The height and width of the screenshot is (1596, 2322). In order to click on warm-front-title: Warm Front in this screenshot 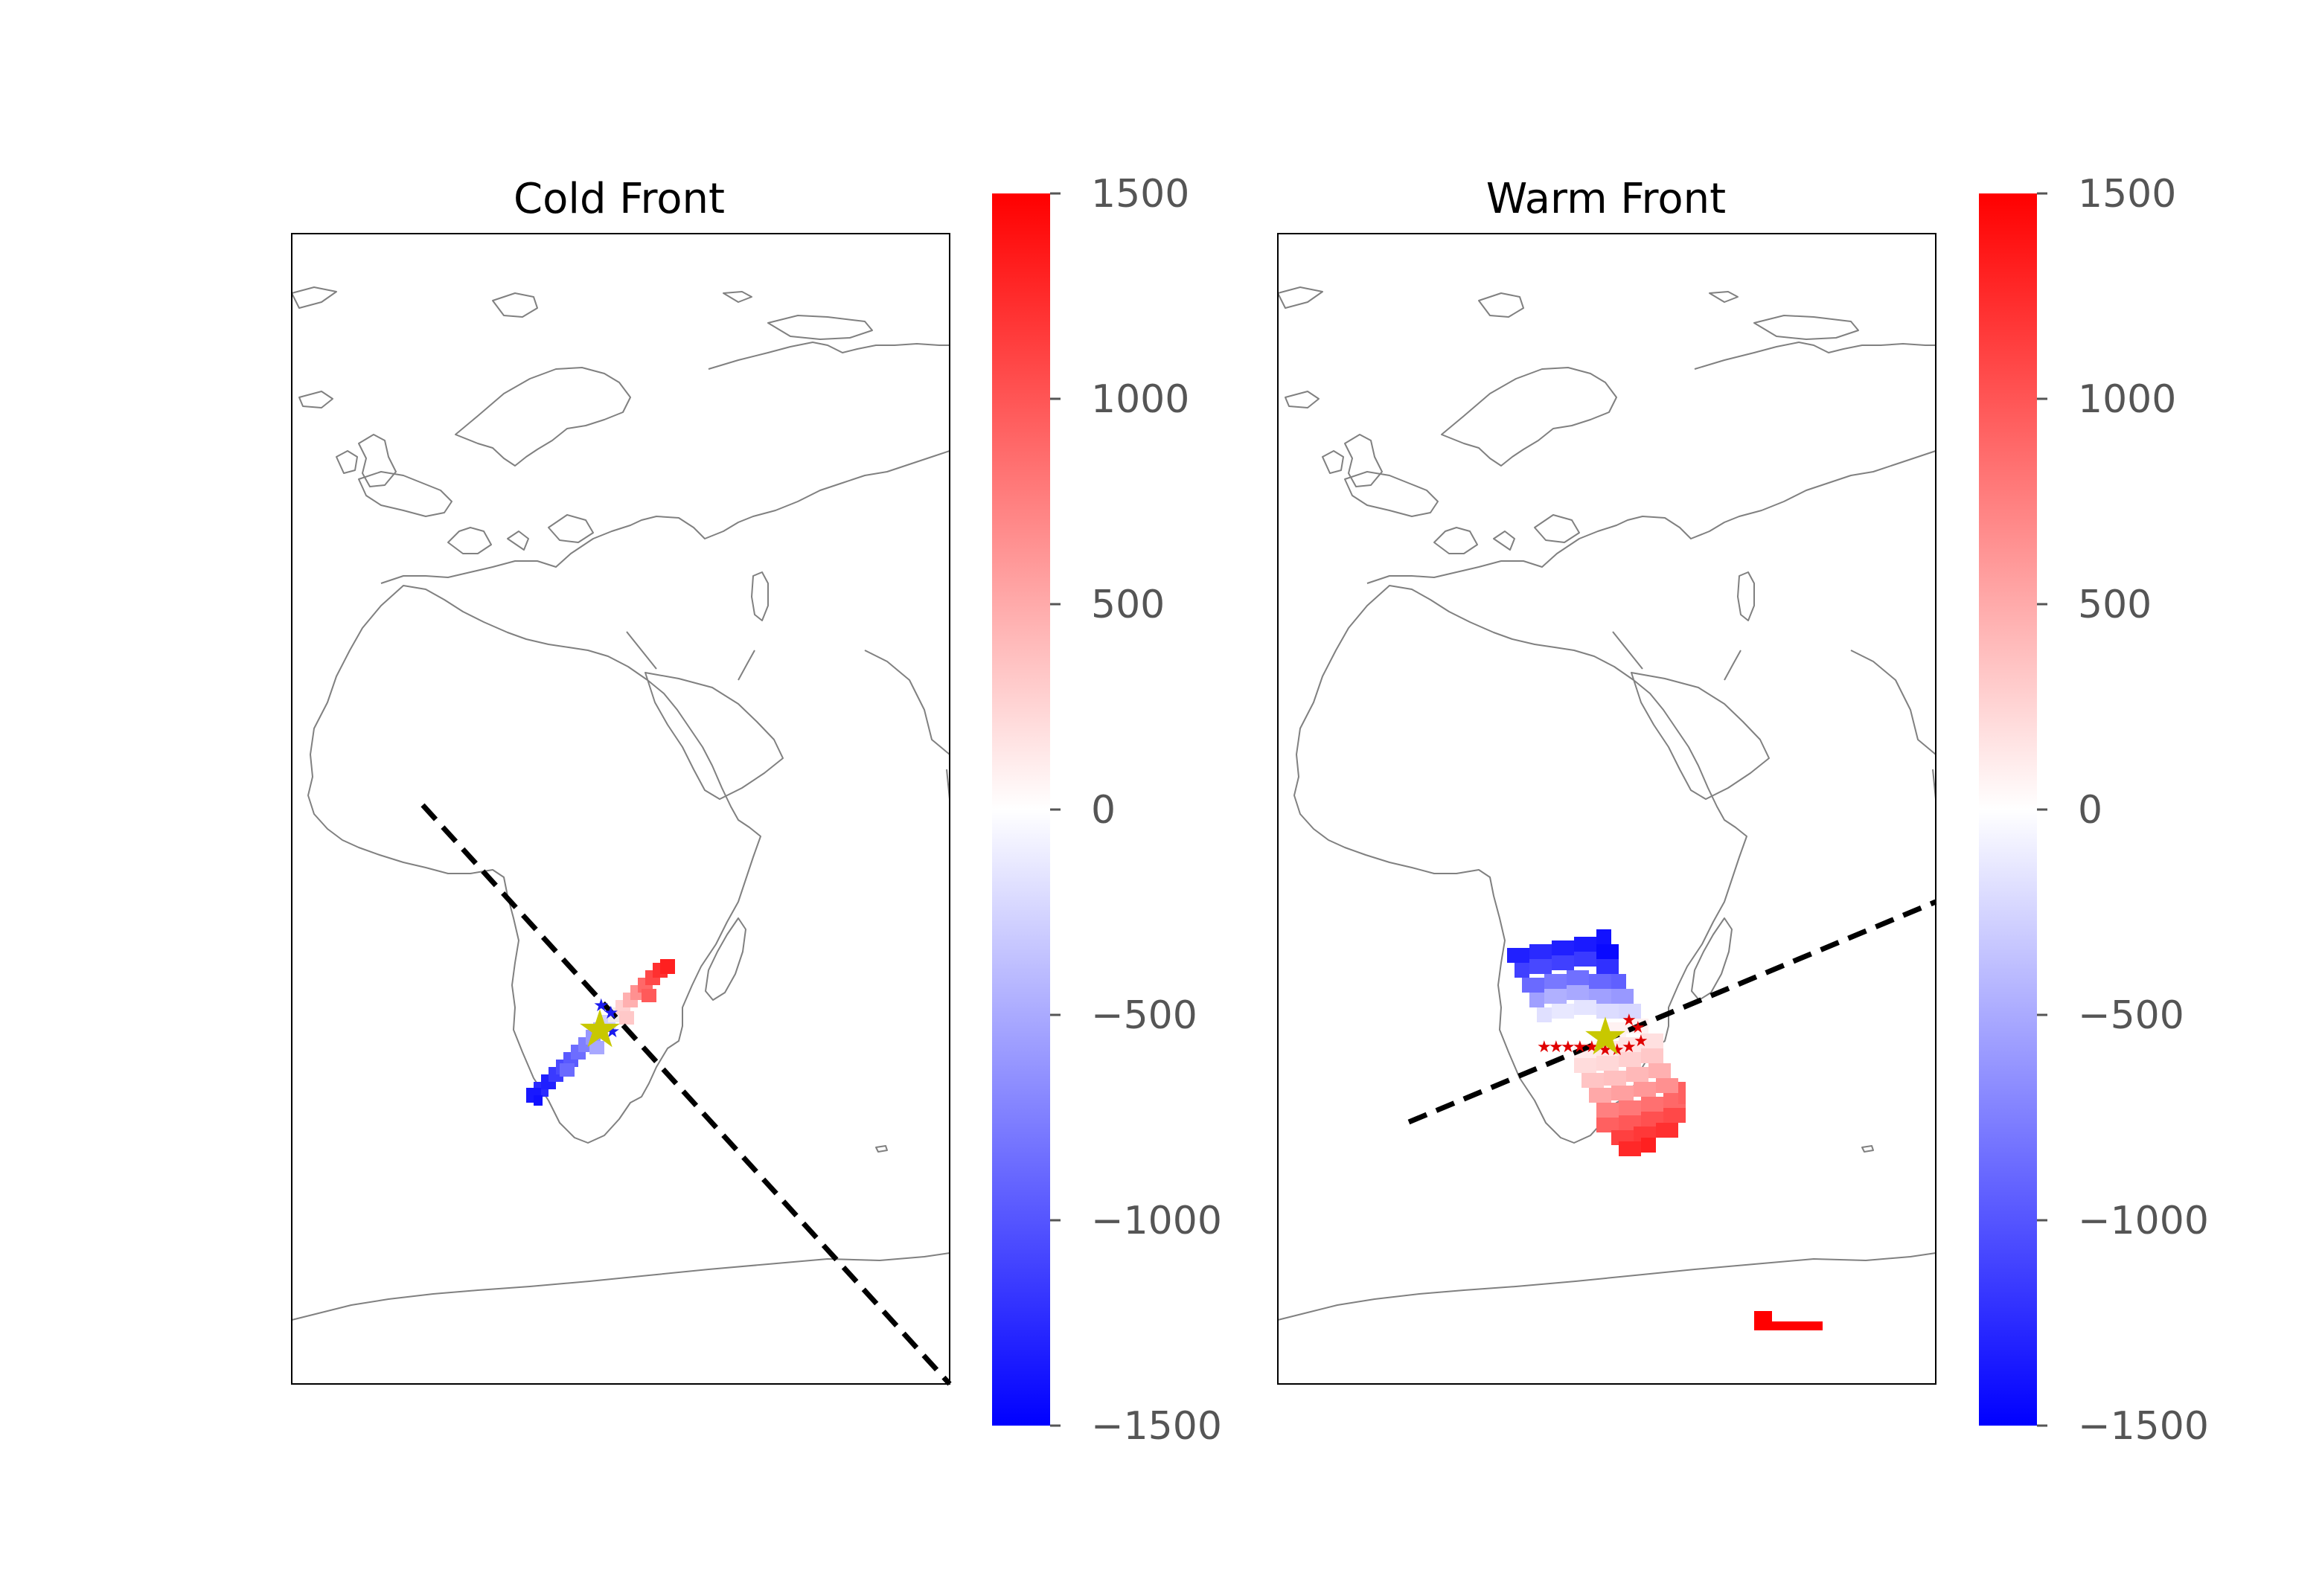, I will do `click(1606, 199)`.